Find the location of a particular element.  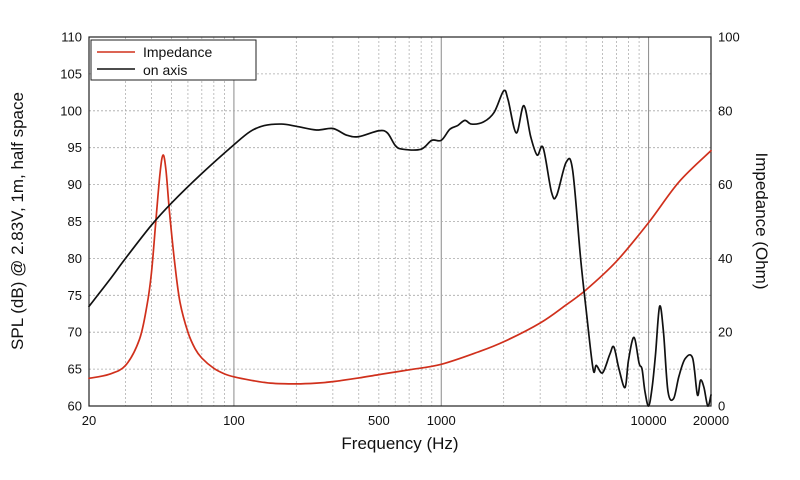

x-tick-label: 20000 is located at coordinates (711, 420).